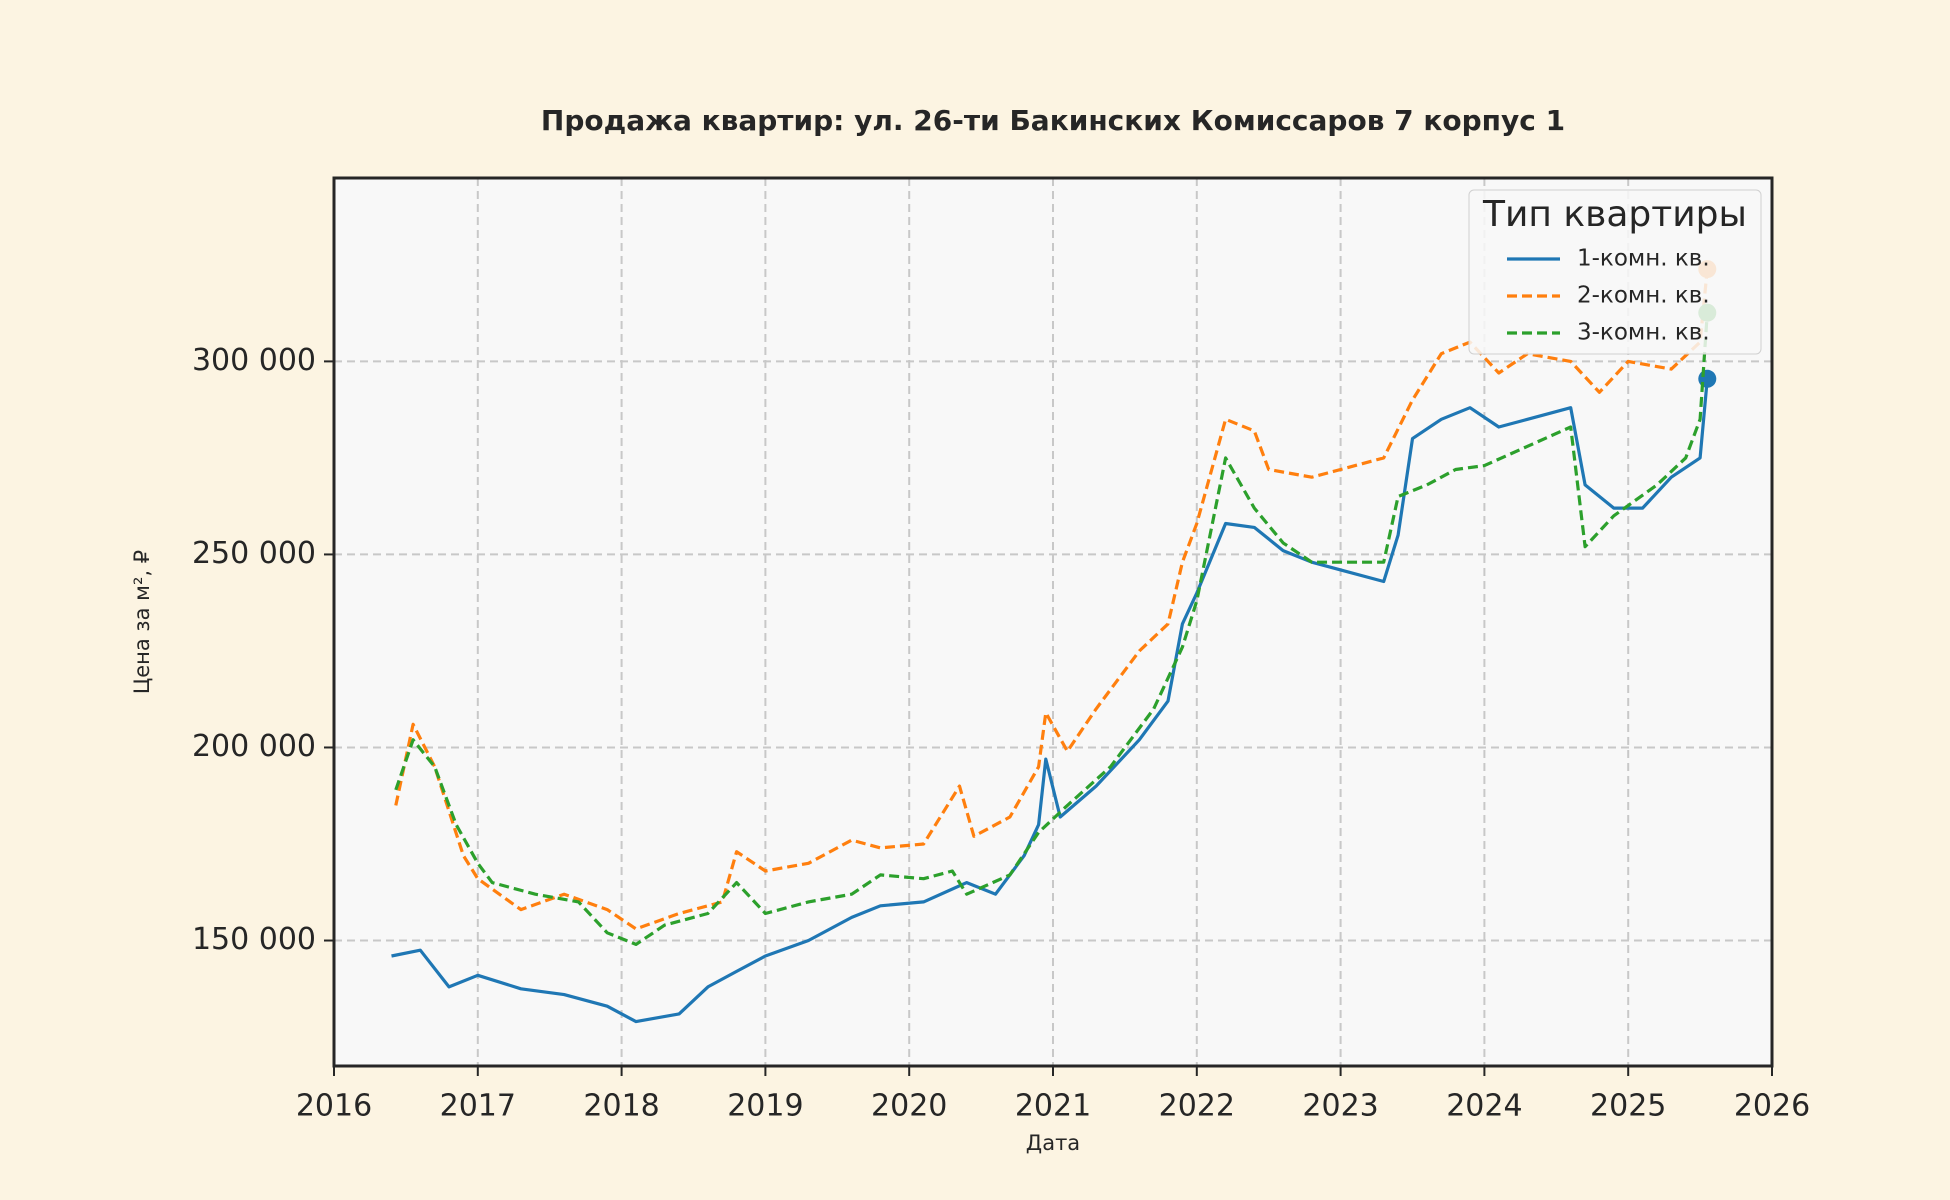 Image resolution: width=1950 pixels, height=1200 pixels. What do you see at coordinates (1197, 1106) in the screenshot?
I see `x-tick-label: 2022` at bounding box center [1197, 1106].